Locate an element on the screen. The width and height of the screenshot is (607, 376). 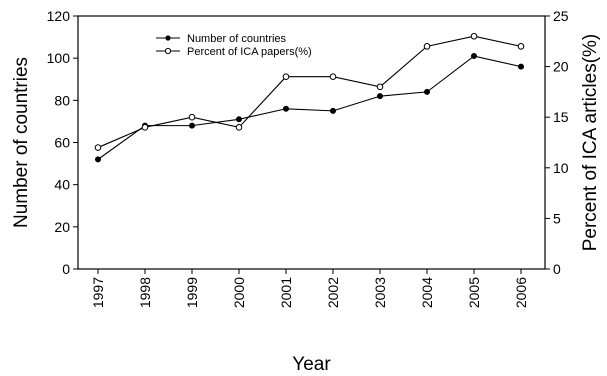
x-tick-label: 2006 is located at coordinates (521, 292).